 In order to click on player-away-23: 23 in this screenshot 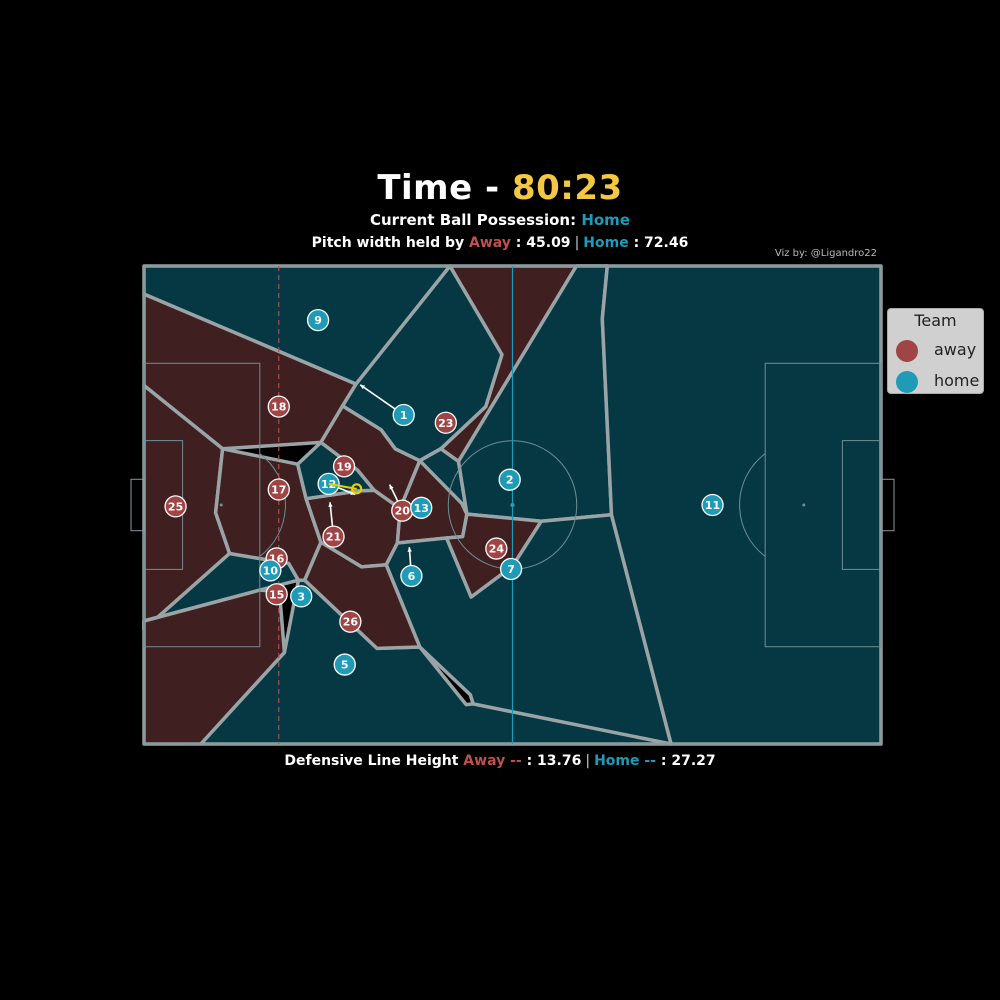, I will do `click(445, 422)`.